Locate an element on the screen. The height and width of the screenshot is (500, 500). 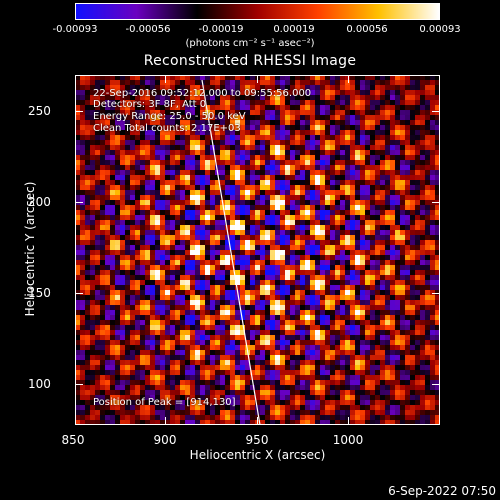
y-tick-label: 250 is located at coordinates (39, 111).